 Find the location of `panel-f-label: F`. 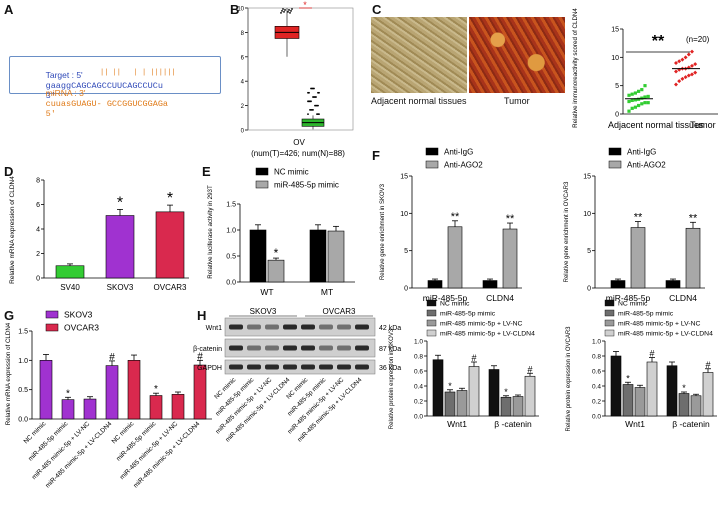

panel-f-label: F is located at coordinates (376, 155).